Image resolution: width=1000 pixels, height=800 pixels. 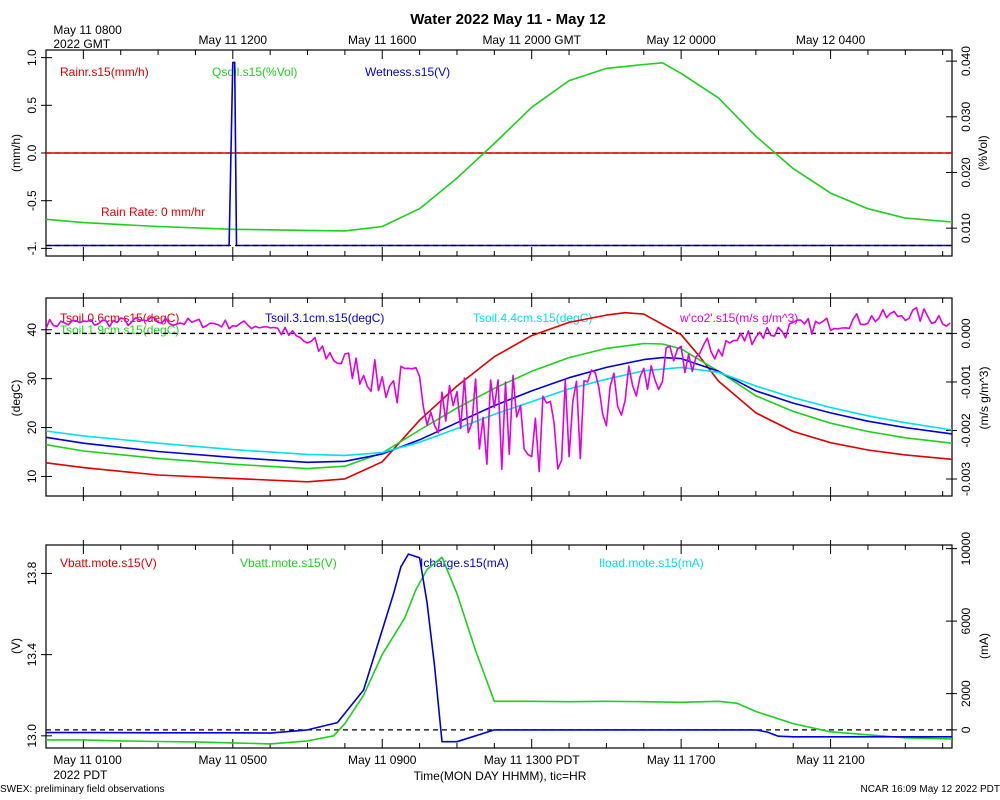 What do you see at coordinates (32, 476) in the screenshot?
I see `y-tick-label-left: 10` at bounding box center [32, 476].